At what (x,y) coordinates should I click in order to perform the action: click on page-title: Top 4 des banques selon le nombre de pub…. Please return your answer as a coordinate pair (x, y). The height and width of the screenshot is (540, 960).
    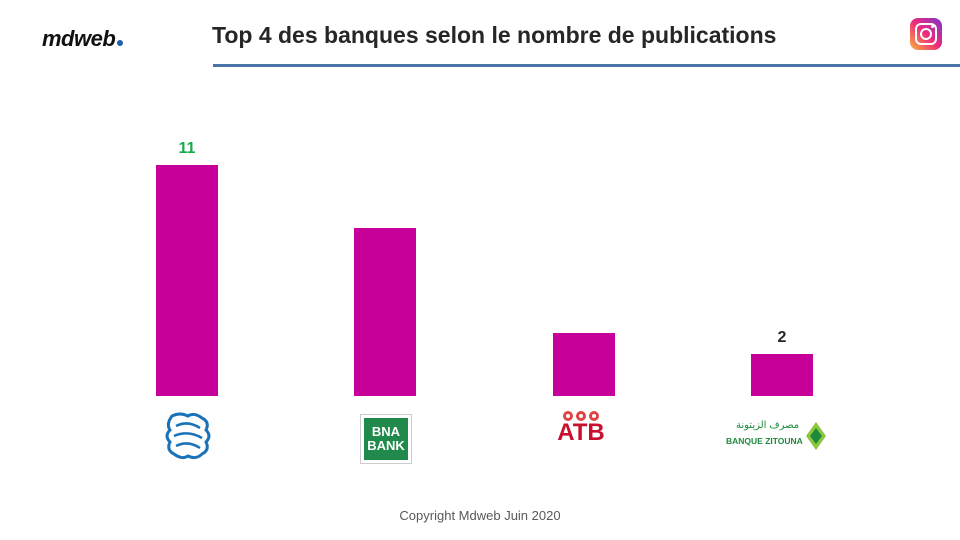
    Looking at the image, I should click on (494, 35).